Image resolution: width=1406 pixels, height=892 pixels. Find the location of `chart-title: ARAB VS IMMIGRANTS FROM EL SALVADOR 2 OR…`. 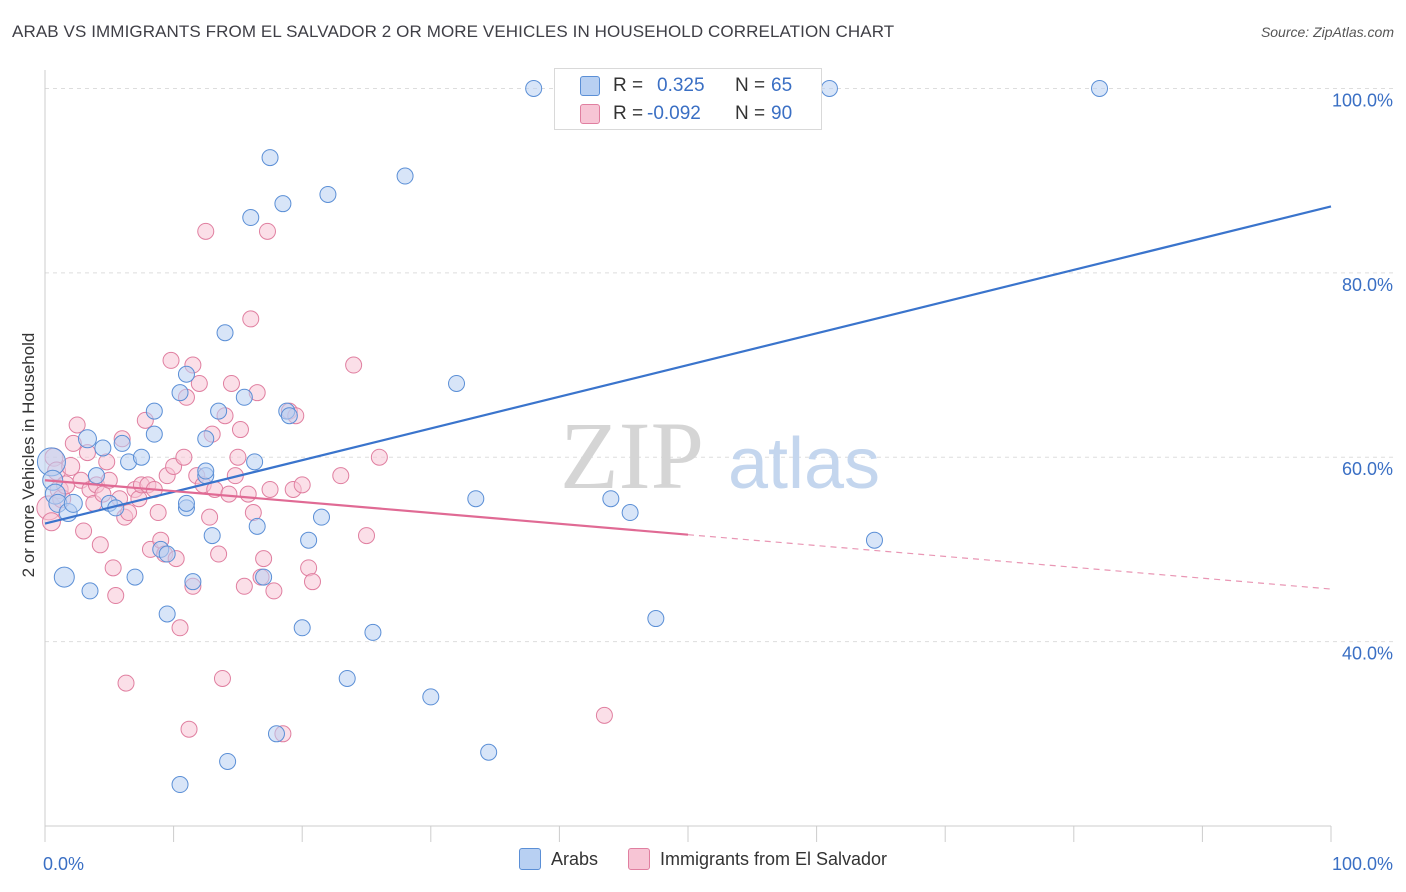

chart-title: ARAB VS IMMIGRANTS FROM EL SALVADOR 2 OR… is located at coordinates (453, 31).